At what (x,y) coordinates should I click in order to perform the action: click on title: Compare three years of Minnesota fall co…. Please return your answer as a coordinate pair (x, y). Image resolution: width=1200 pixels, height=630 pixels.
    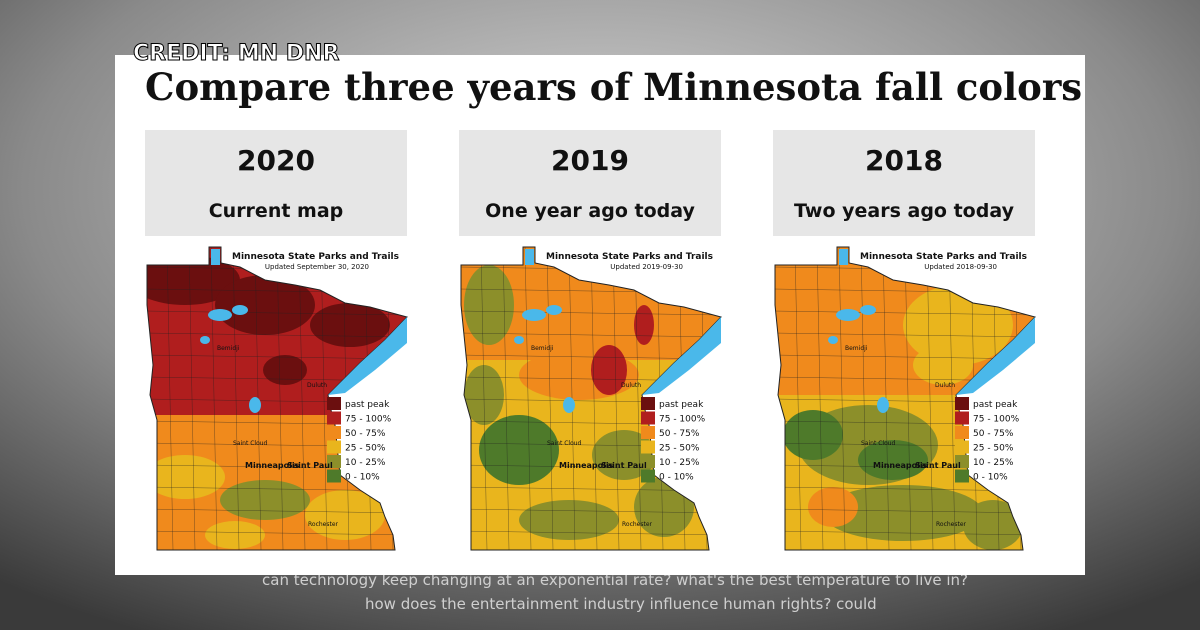
    Looking at the image, I should click on (613, 87).